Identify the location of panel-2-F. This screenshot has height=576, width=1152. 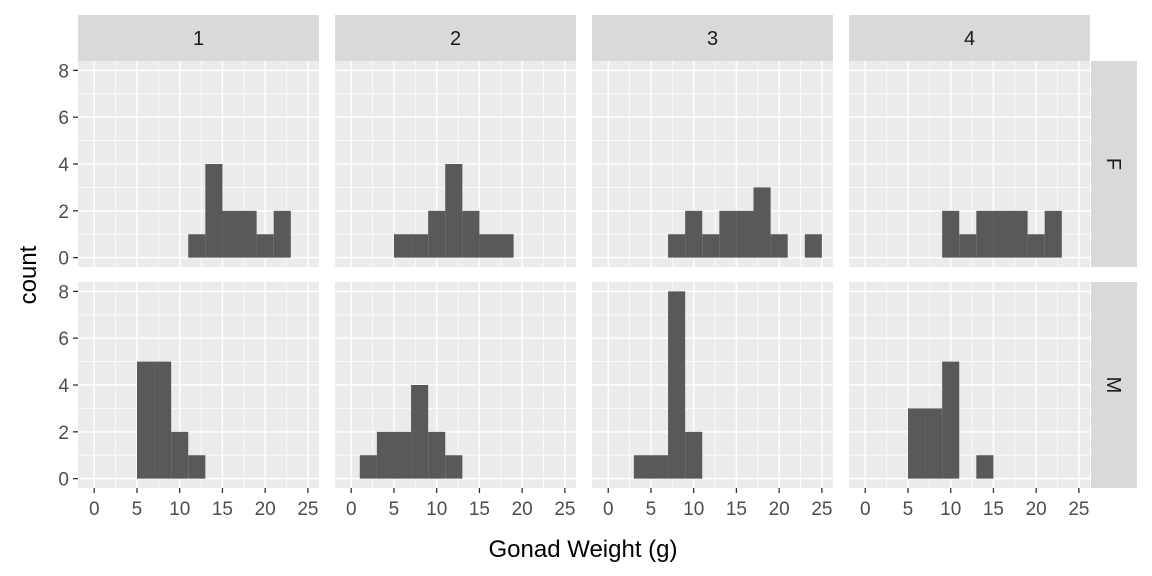
(455, 164).